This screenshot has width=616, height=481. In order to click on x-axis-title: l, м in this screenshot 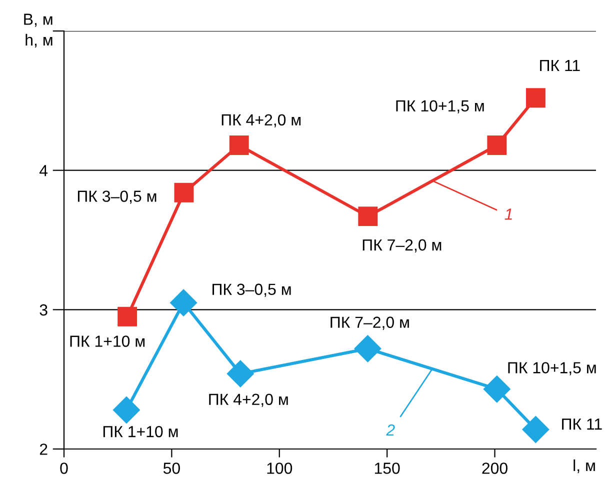, I will do `click(584, 466)`.